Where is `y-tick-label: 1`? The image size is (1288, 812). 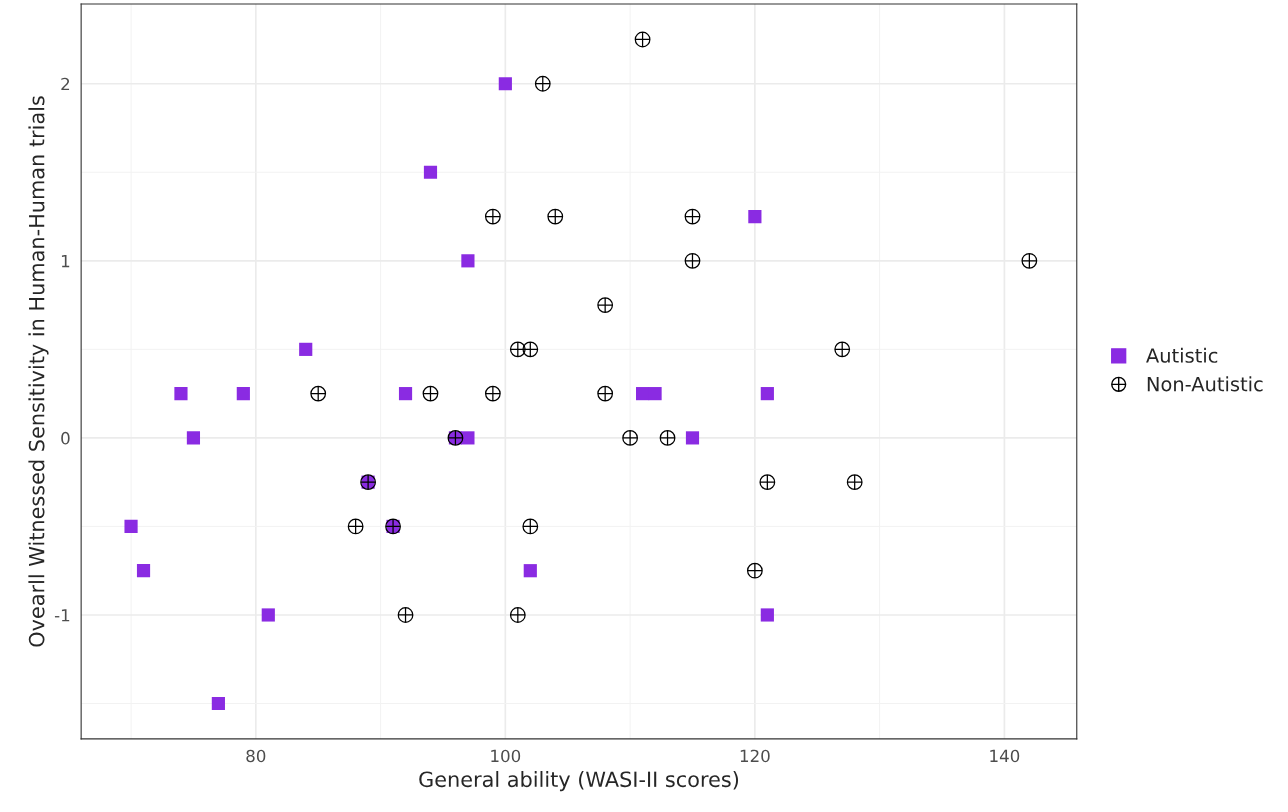
y-tick-label: 1 is located at coordinates (65, 261).